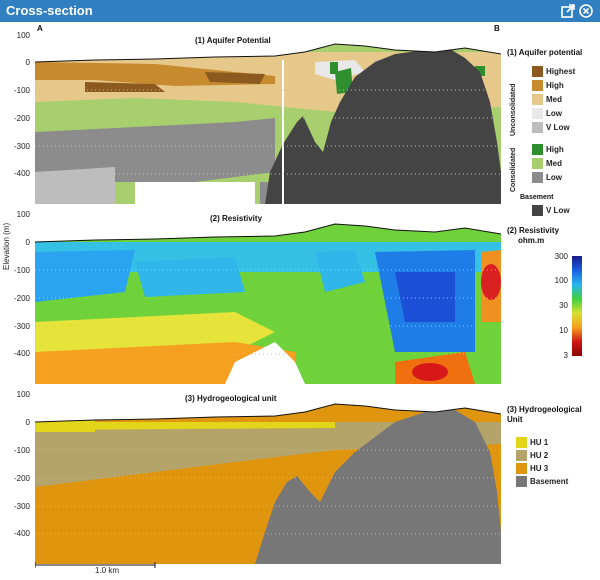 This screenshot has width=600, height=580. Describe the element at coordinates (95, 565) in the screenshot. I see `scale-bar` at that location.